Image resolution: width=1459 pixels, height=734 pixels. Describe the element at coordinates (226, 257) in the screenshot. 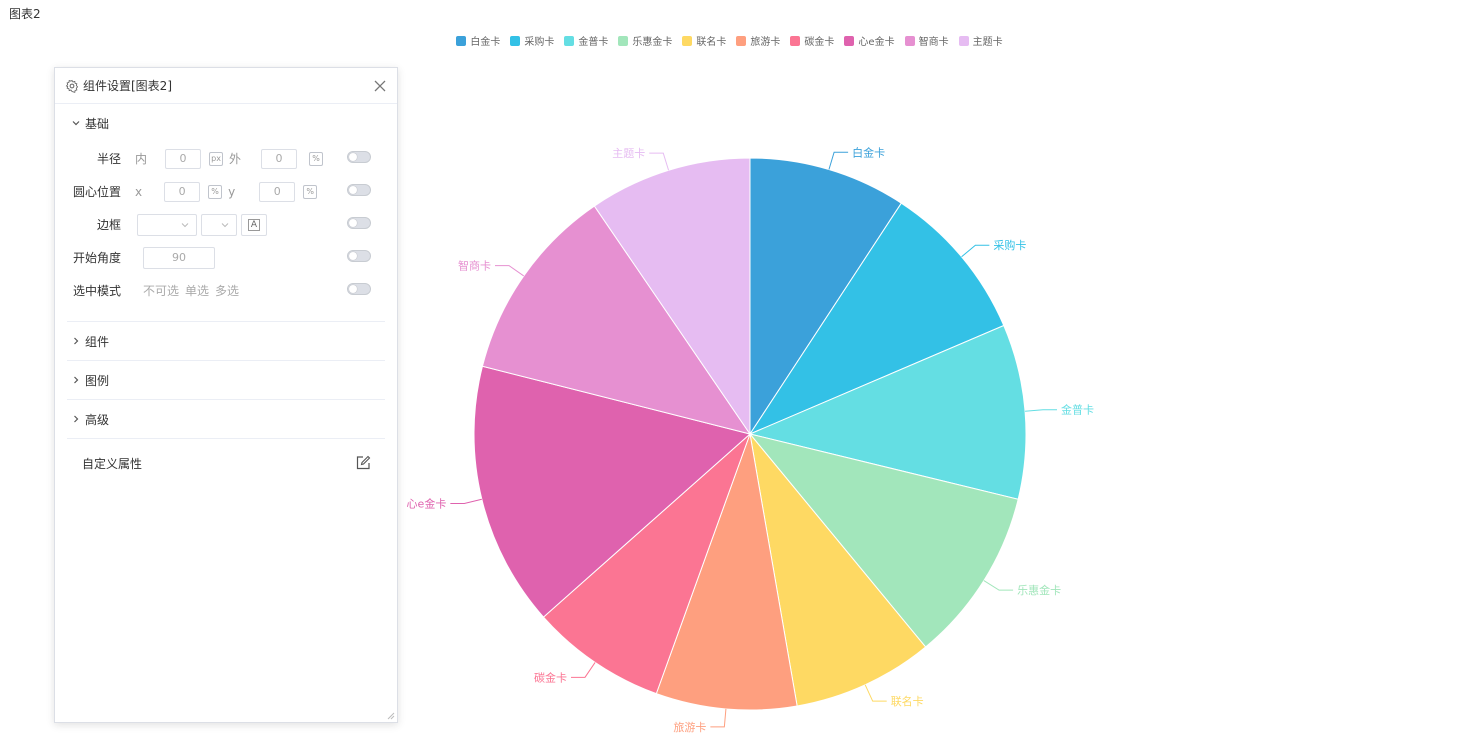

I see `start-angle-row: 开始角度` at that location.